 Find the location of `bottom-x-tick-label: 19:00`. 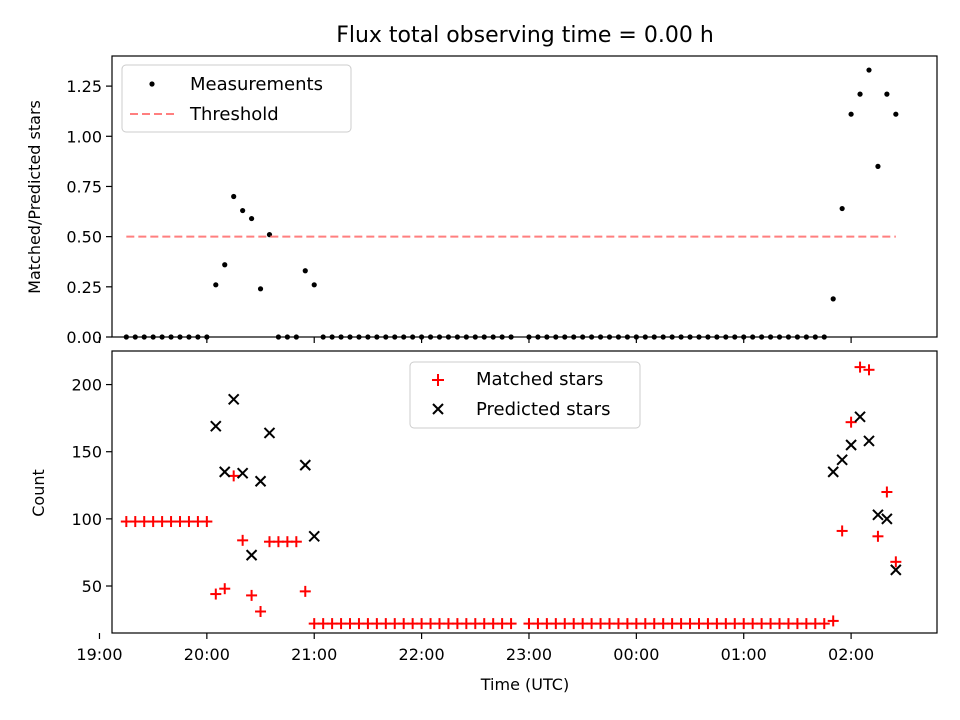

bottom-x-tick-label: 19:00 is located at coordinates (99, 654).